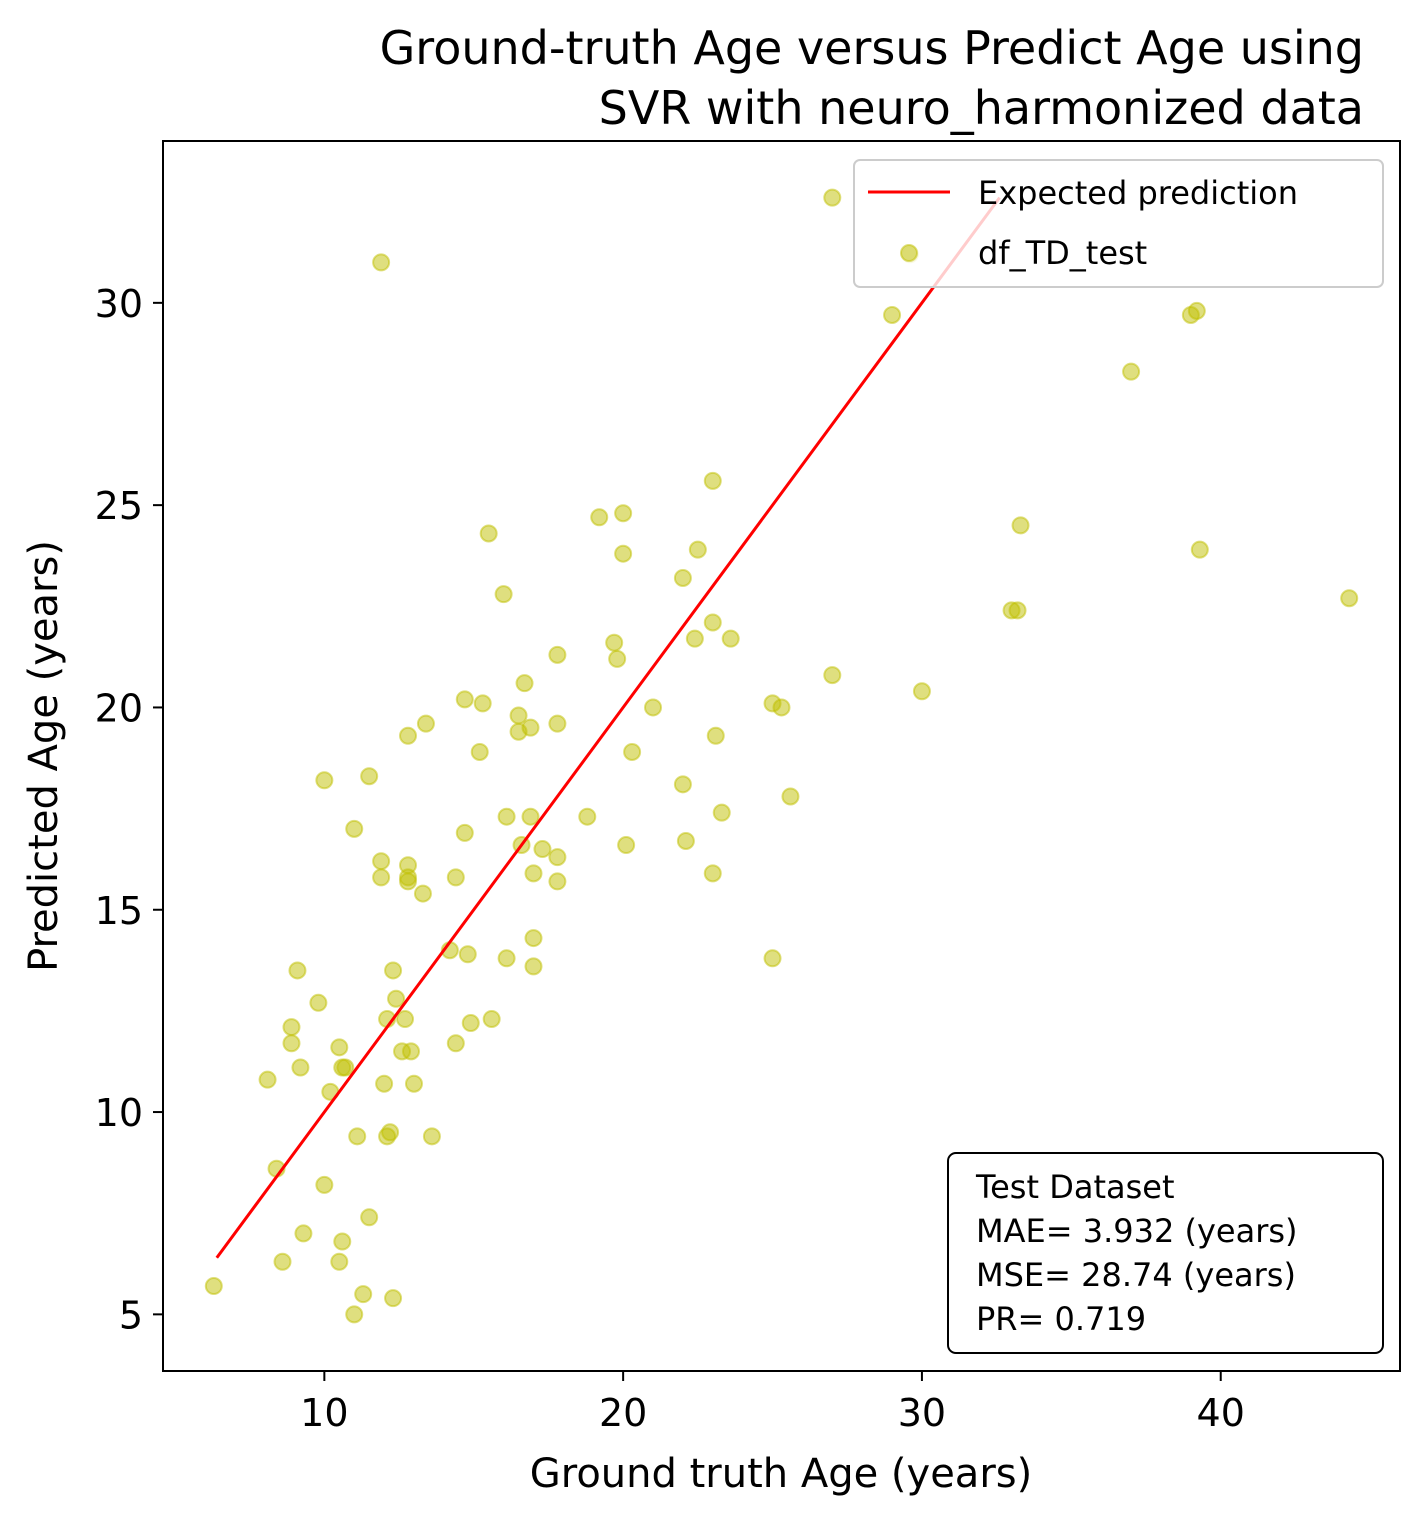 Image resolution: width=1422 pixels, height=1519 pixels. Describe the element at coordinates (922, 1413) in the screenshot. I see `x-tick-label: 30` at that location.